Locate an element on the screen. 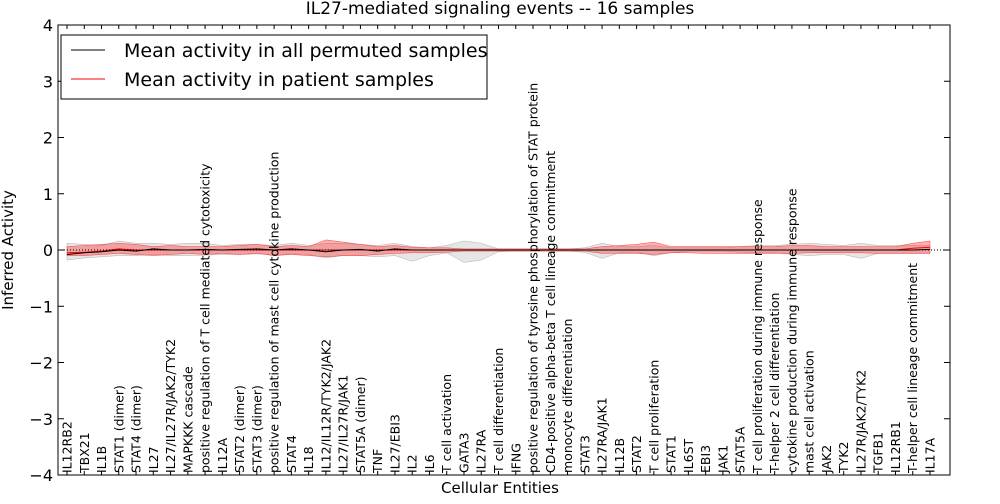 The height and width of the screenshot is (504, 1000). x-tick-label: JAK2 is located at coordinates (826, 459).